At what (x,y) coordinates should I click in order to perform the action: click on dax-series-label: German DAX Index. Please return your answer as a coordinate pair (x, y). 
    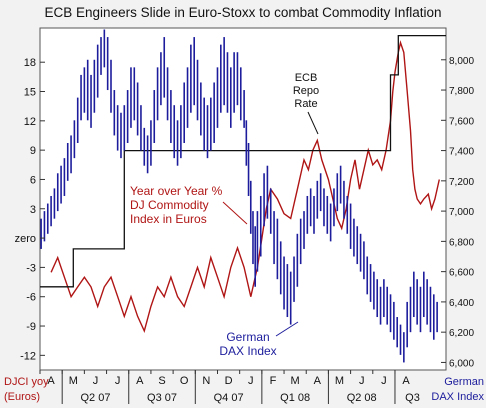
    Looking at the image, I should click on (259, 339).